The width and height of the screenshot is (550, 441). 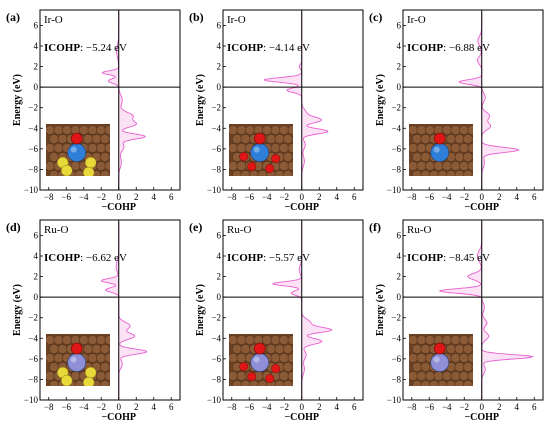 What do you see at coordinates (33, 108) in the screenshot?
I see `y-tick-label: −2` at bounding box center [33, 108].